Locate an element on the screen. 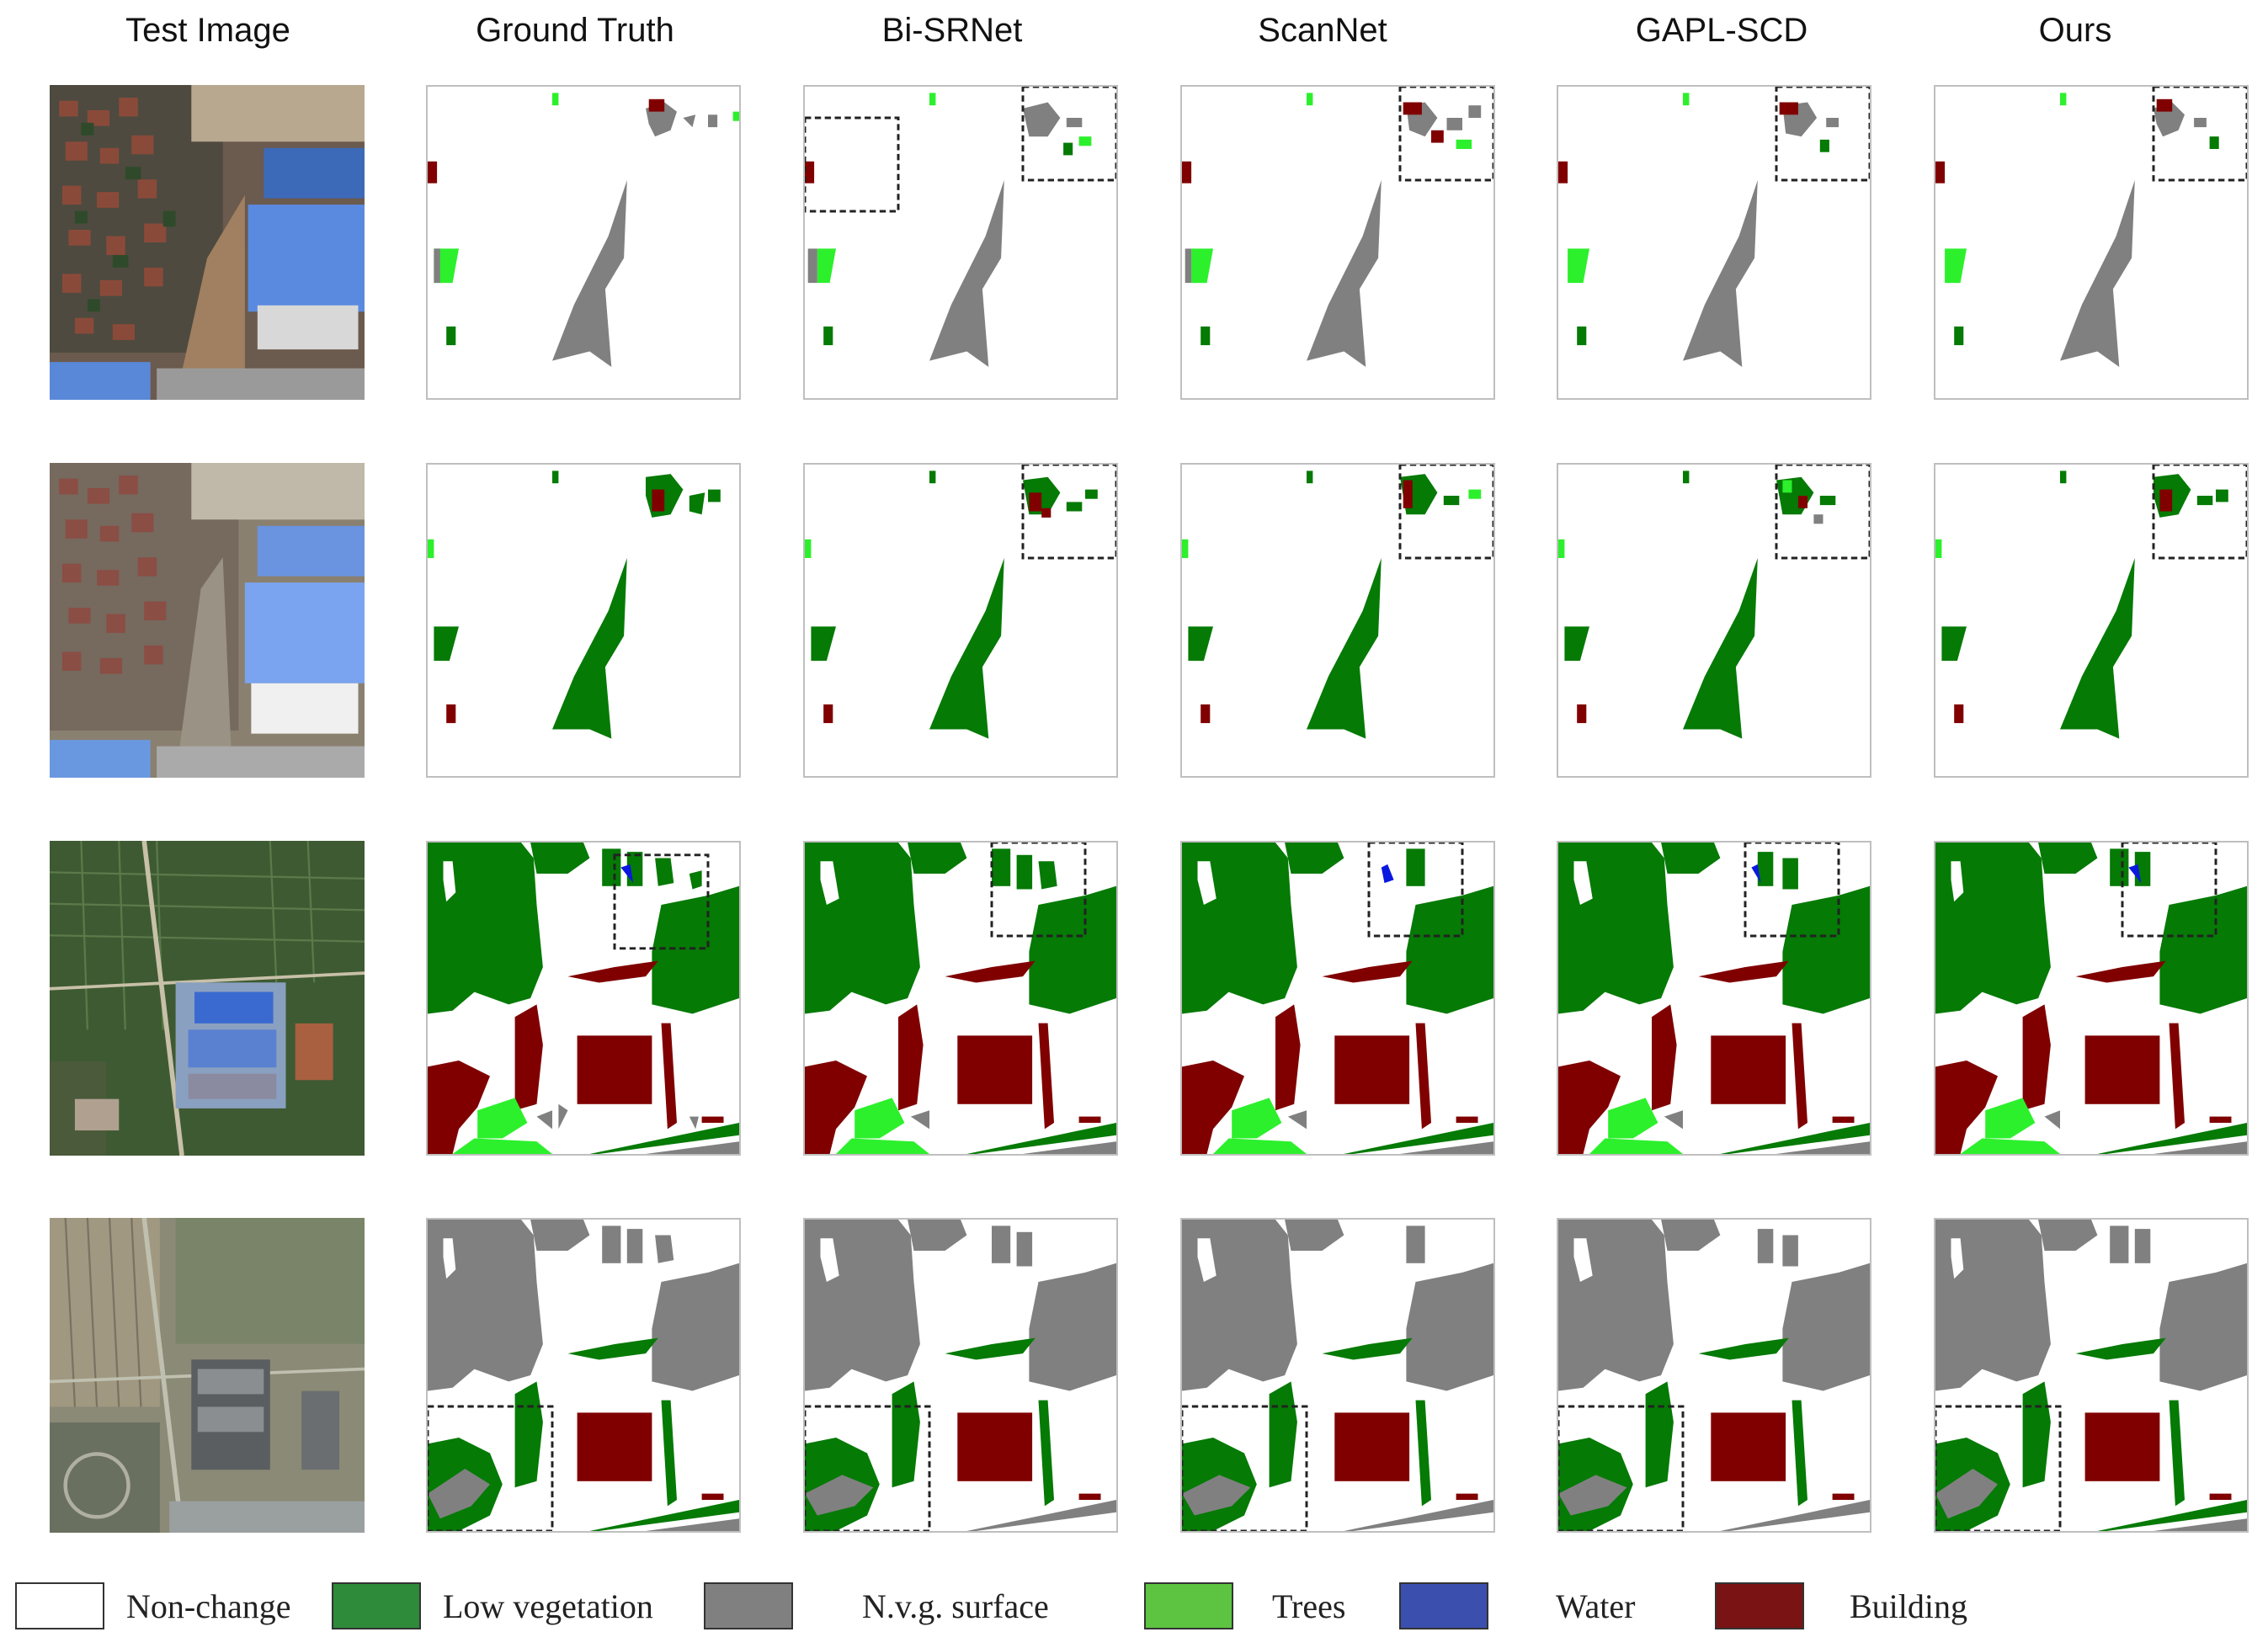 This screenshot has height=1648, width=2268. legend-swatch-nvg-surface is located at coordinates (749, 1605).